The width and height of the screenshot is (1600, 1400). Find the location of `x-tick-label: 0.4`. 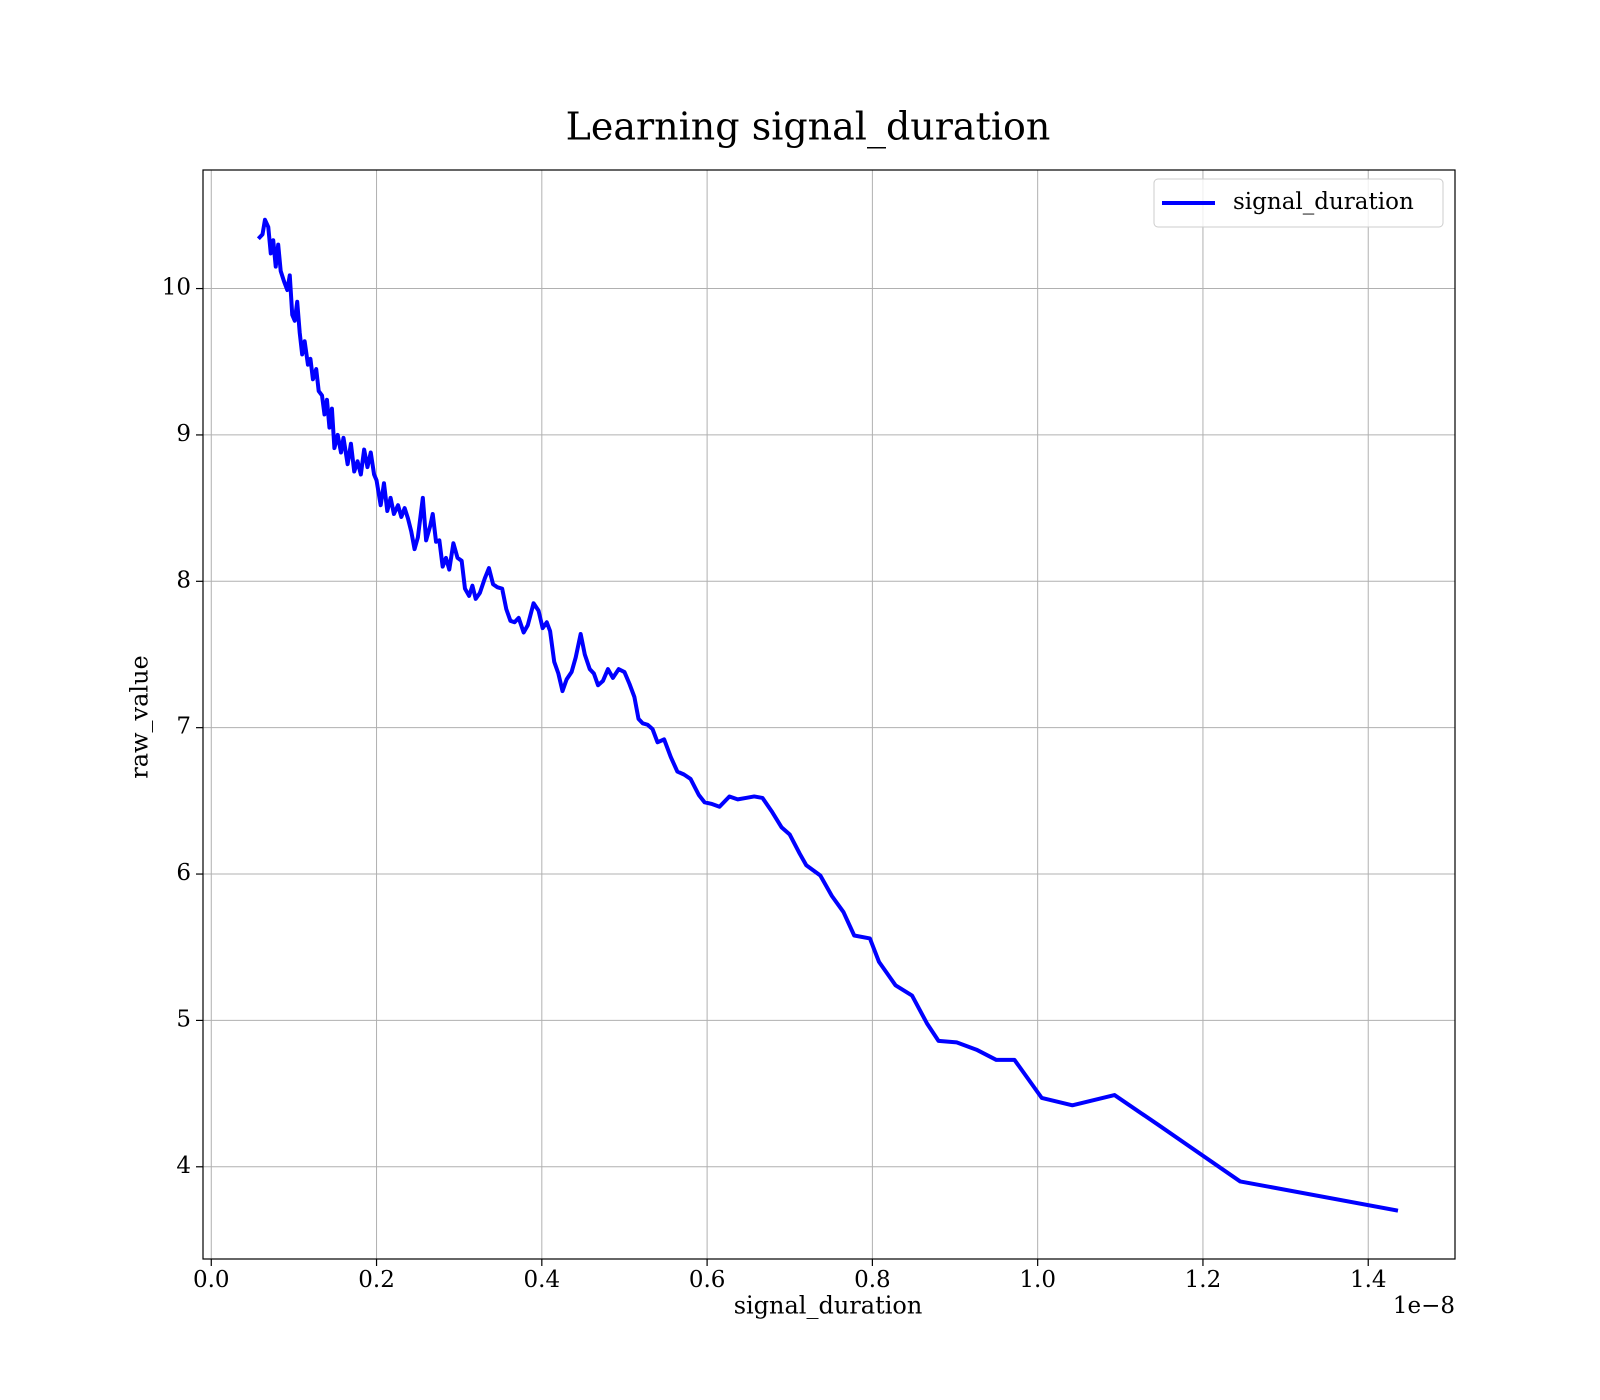

x-tick-label: 0.4 is located at coordinates (542, 1280).